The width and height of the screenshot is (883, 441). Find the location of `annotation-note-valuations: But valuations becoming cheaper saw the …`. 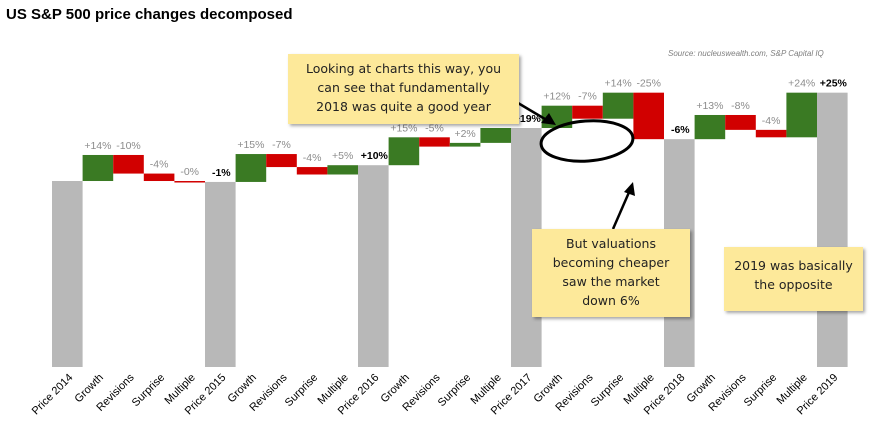

annotation-note-valuations: But valuations becoming cheaper saw the … is located at coordinates (611, 273).